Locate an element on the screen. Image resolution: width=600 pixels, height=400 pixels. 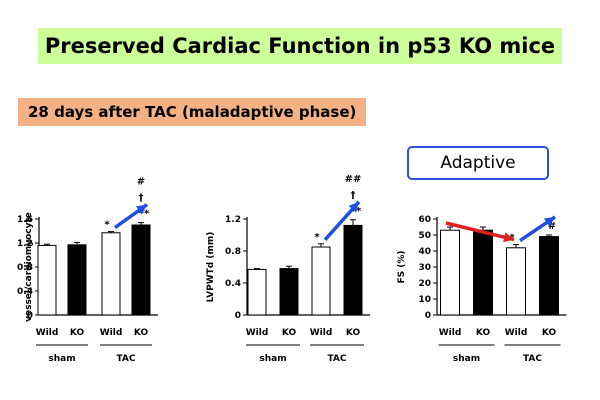
adaptive-label: Adaptive is located at coordinates (478, 163).